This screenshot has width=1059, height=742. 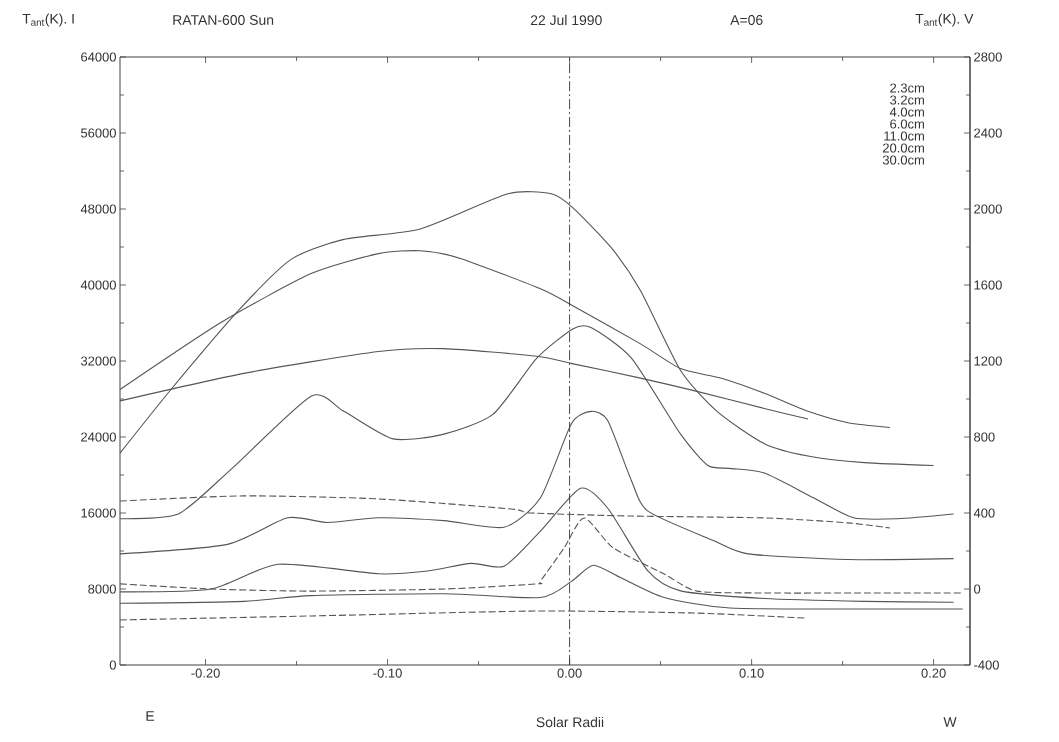 What do you see at coordinates (98, 437) in the screenshot?
I see `y-tick-label: 24000` at bounding box center [98, 437].